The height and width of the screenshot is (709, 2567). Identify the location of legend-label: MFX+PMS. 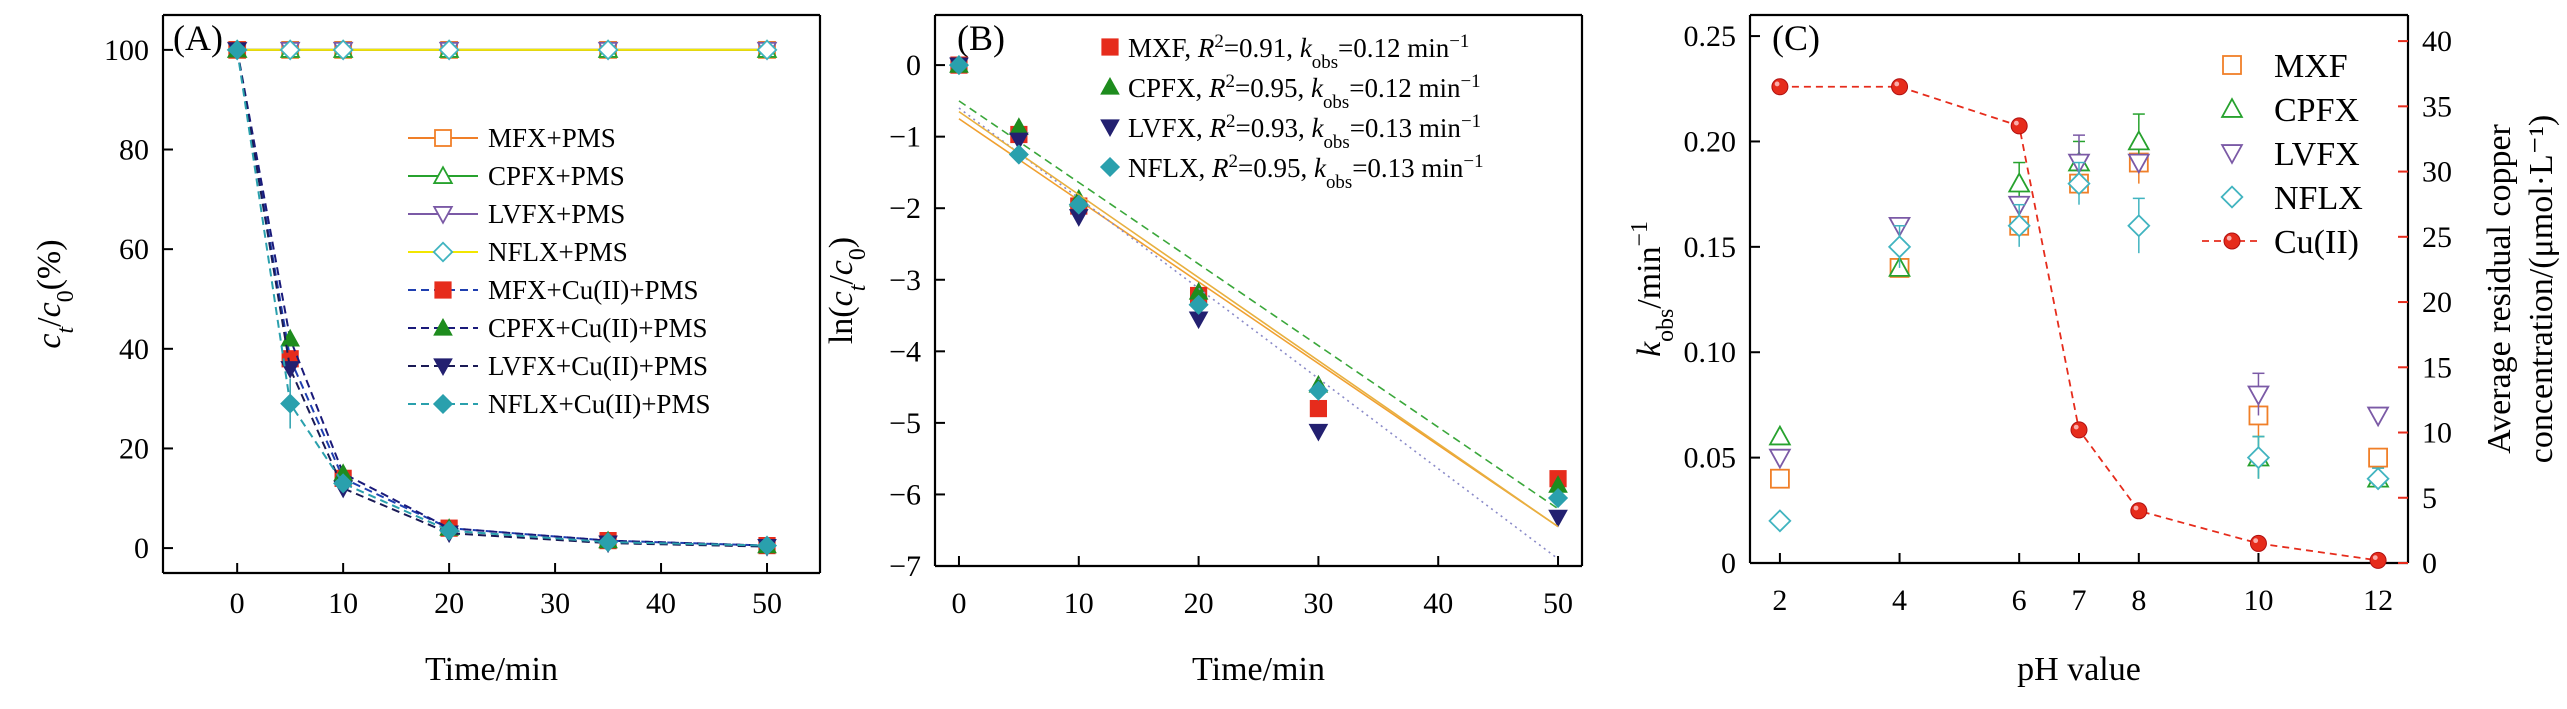
(552, 138).